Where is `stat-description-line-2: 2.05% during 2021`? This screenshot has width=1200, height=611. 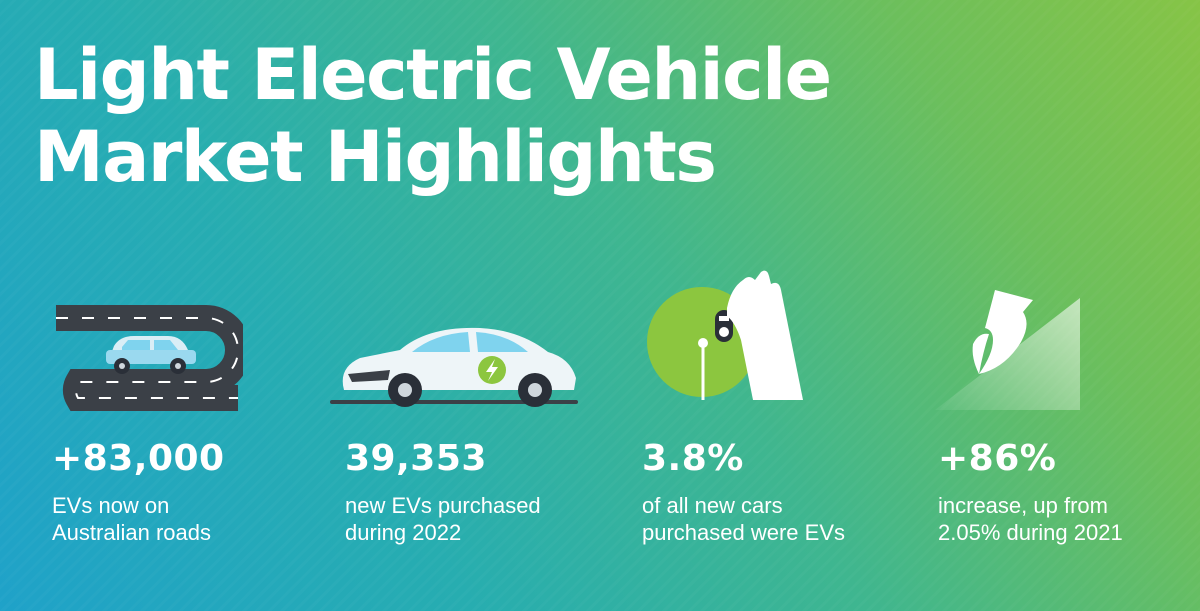
stat-description-line-2: 2.05% during 2021 is located at coordinates (1030, 532).